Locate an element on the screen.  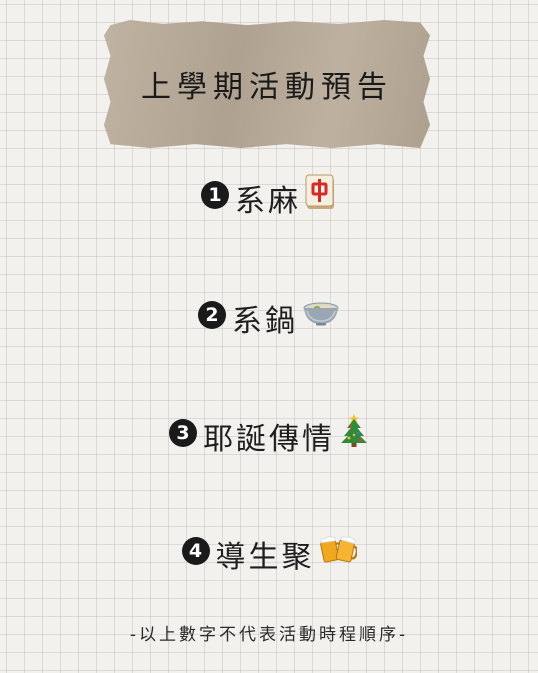
footer-note: -以上數字不代表活動時程順序- is located at coordinates (269, 635).